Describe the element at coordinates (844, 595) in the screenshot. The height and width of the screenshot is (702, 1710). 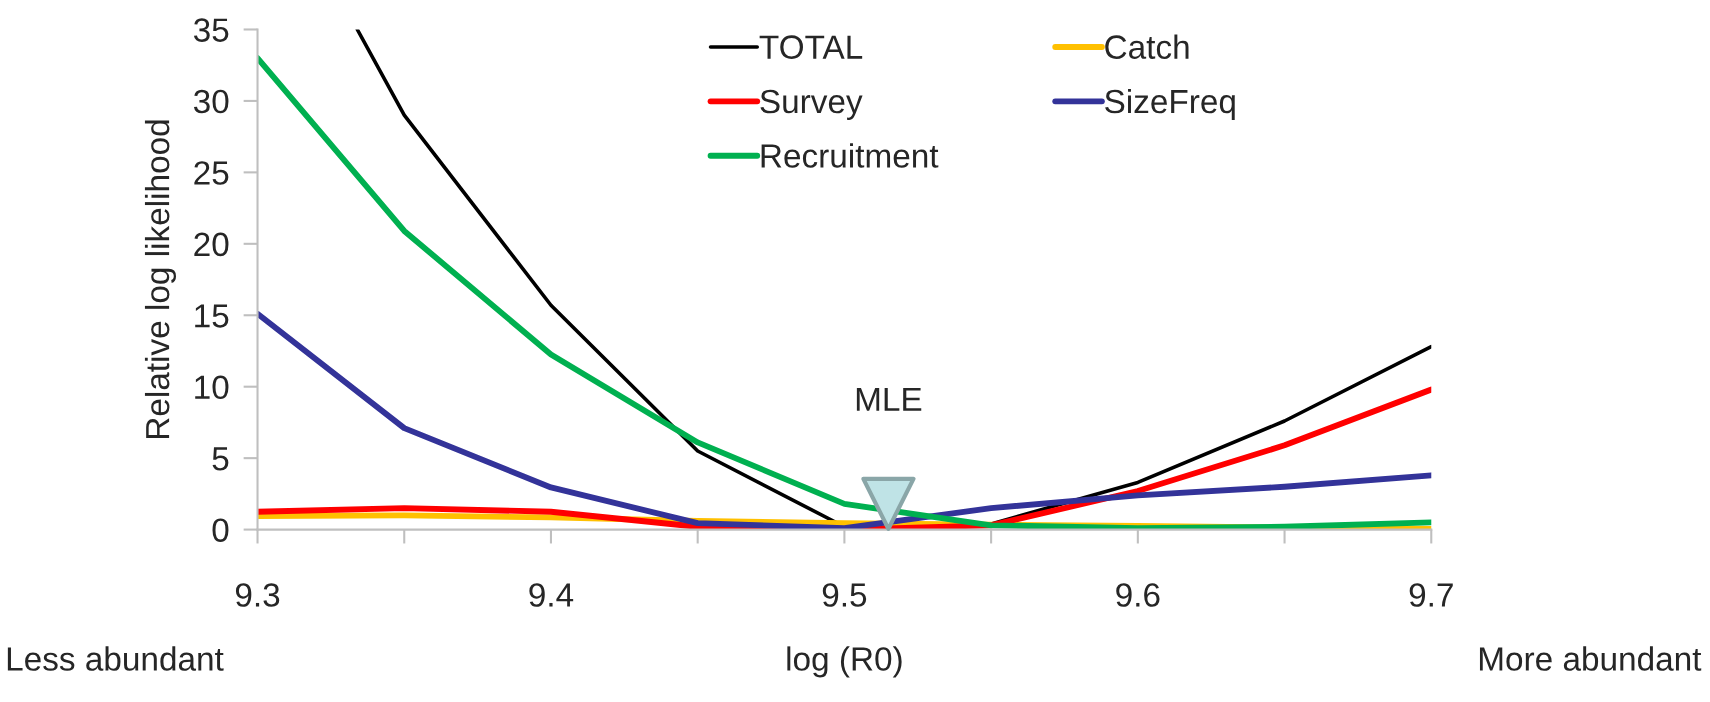
I see `x-tick-label: 9.5` at that location.